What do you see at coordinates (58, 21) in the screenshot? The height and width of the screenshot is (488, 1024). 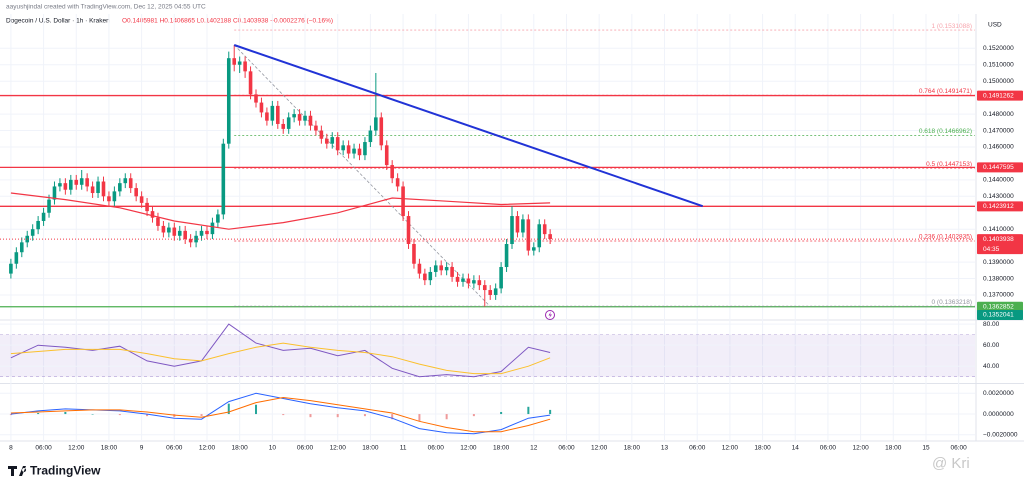 I see `symbol: Dogecoin / U.S. Dollar · 1h · Kraken` at bounding box center [58, 21].